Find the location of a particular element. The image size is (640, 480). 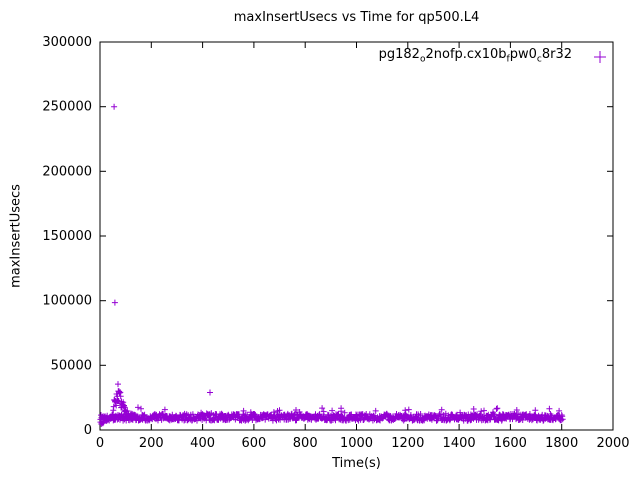

legend-marker-icon is located at coordinates (600, 57).